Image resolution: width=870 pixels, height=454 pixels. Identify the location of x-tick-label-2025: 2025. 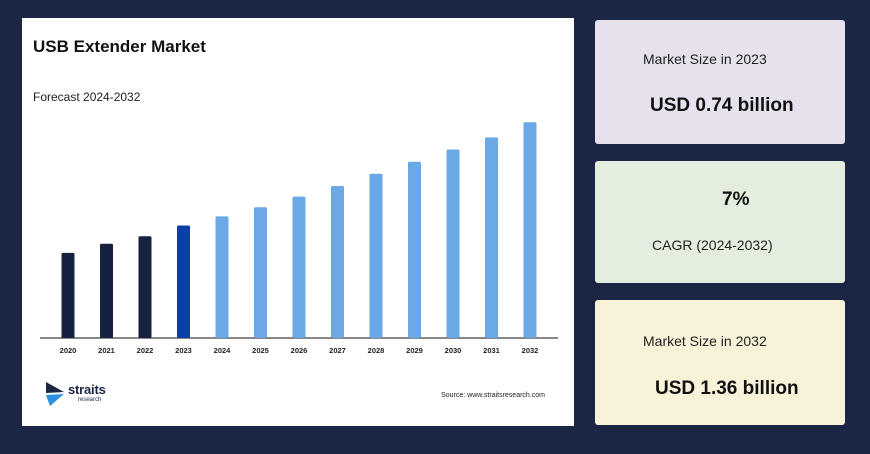
(260, 350).